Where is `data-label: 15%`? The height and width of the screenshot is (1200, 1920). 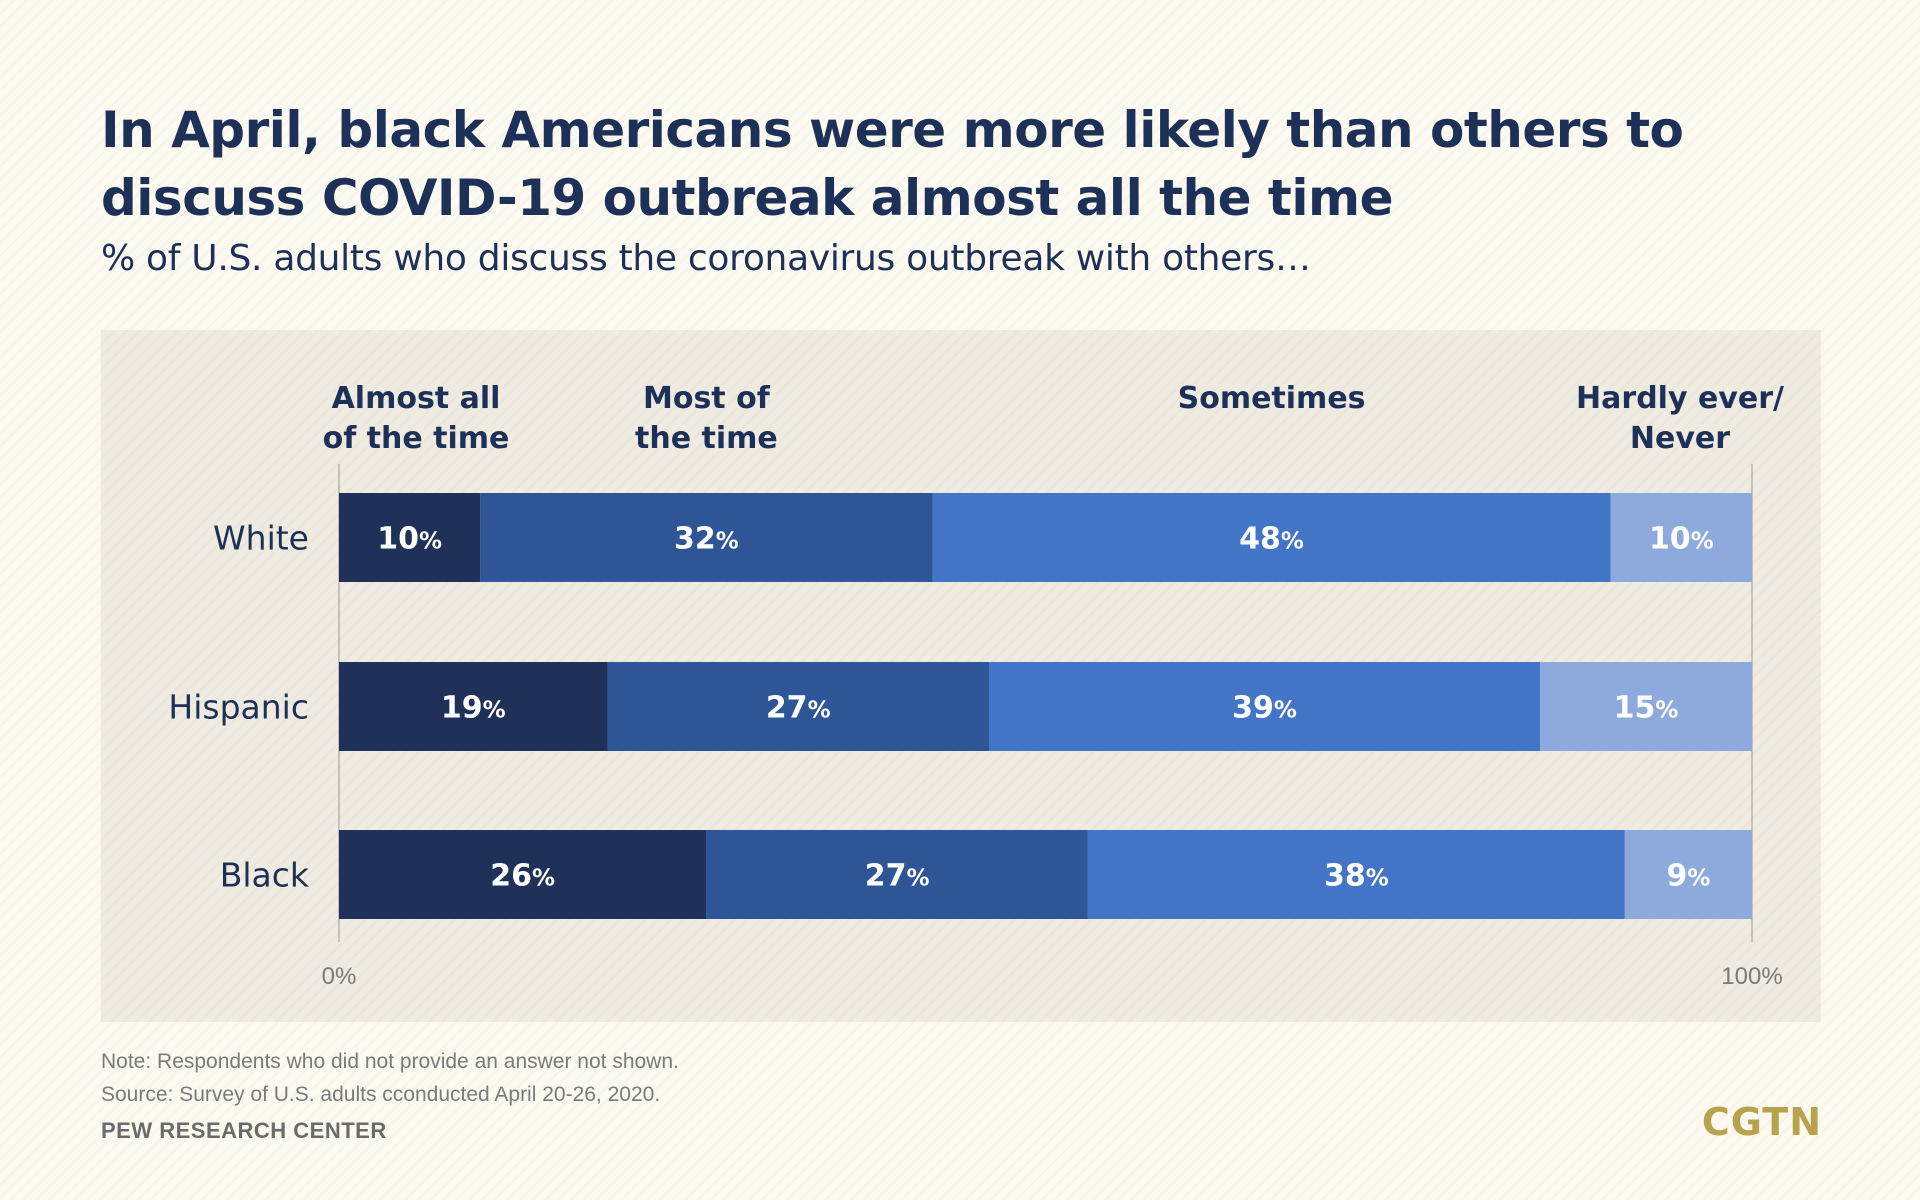 data-label: 15% is located at coordinates (1646, 708).